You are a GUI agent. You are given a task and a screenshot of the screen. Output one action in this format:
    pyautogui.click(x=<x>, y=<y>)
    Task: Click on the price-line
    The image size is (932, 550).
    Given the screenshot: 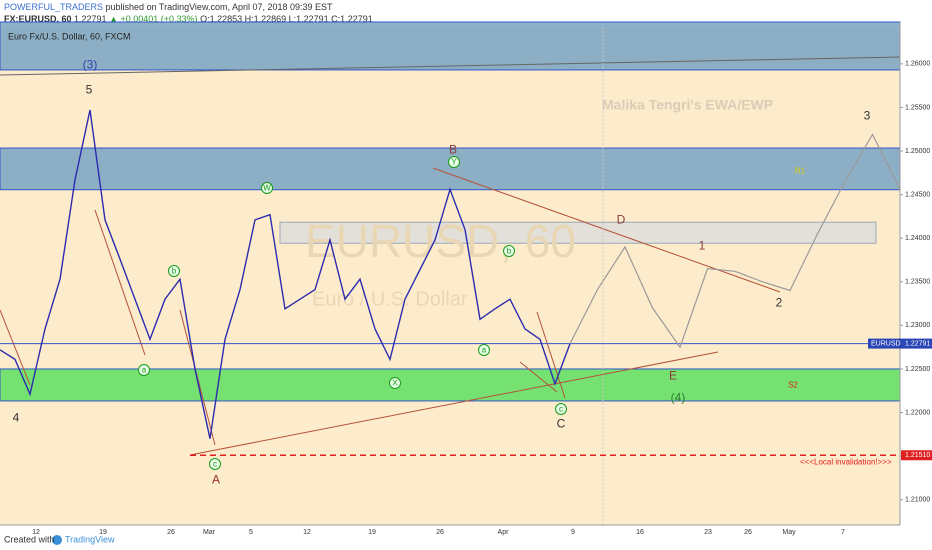 What is the action you would take?
    pyautogui.click(x=735, y=241)
    